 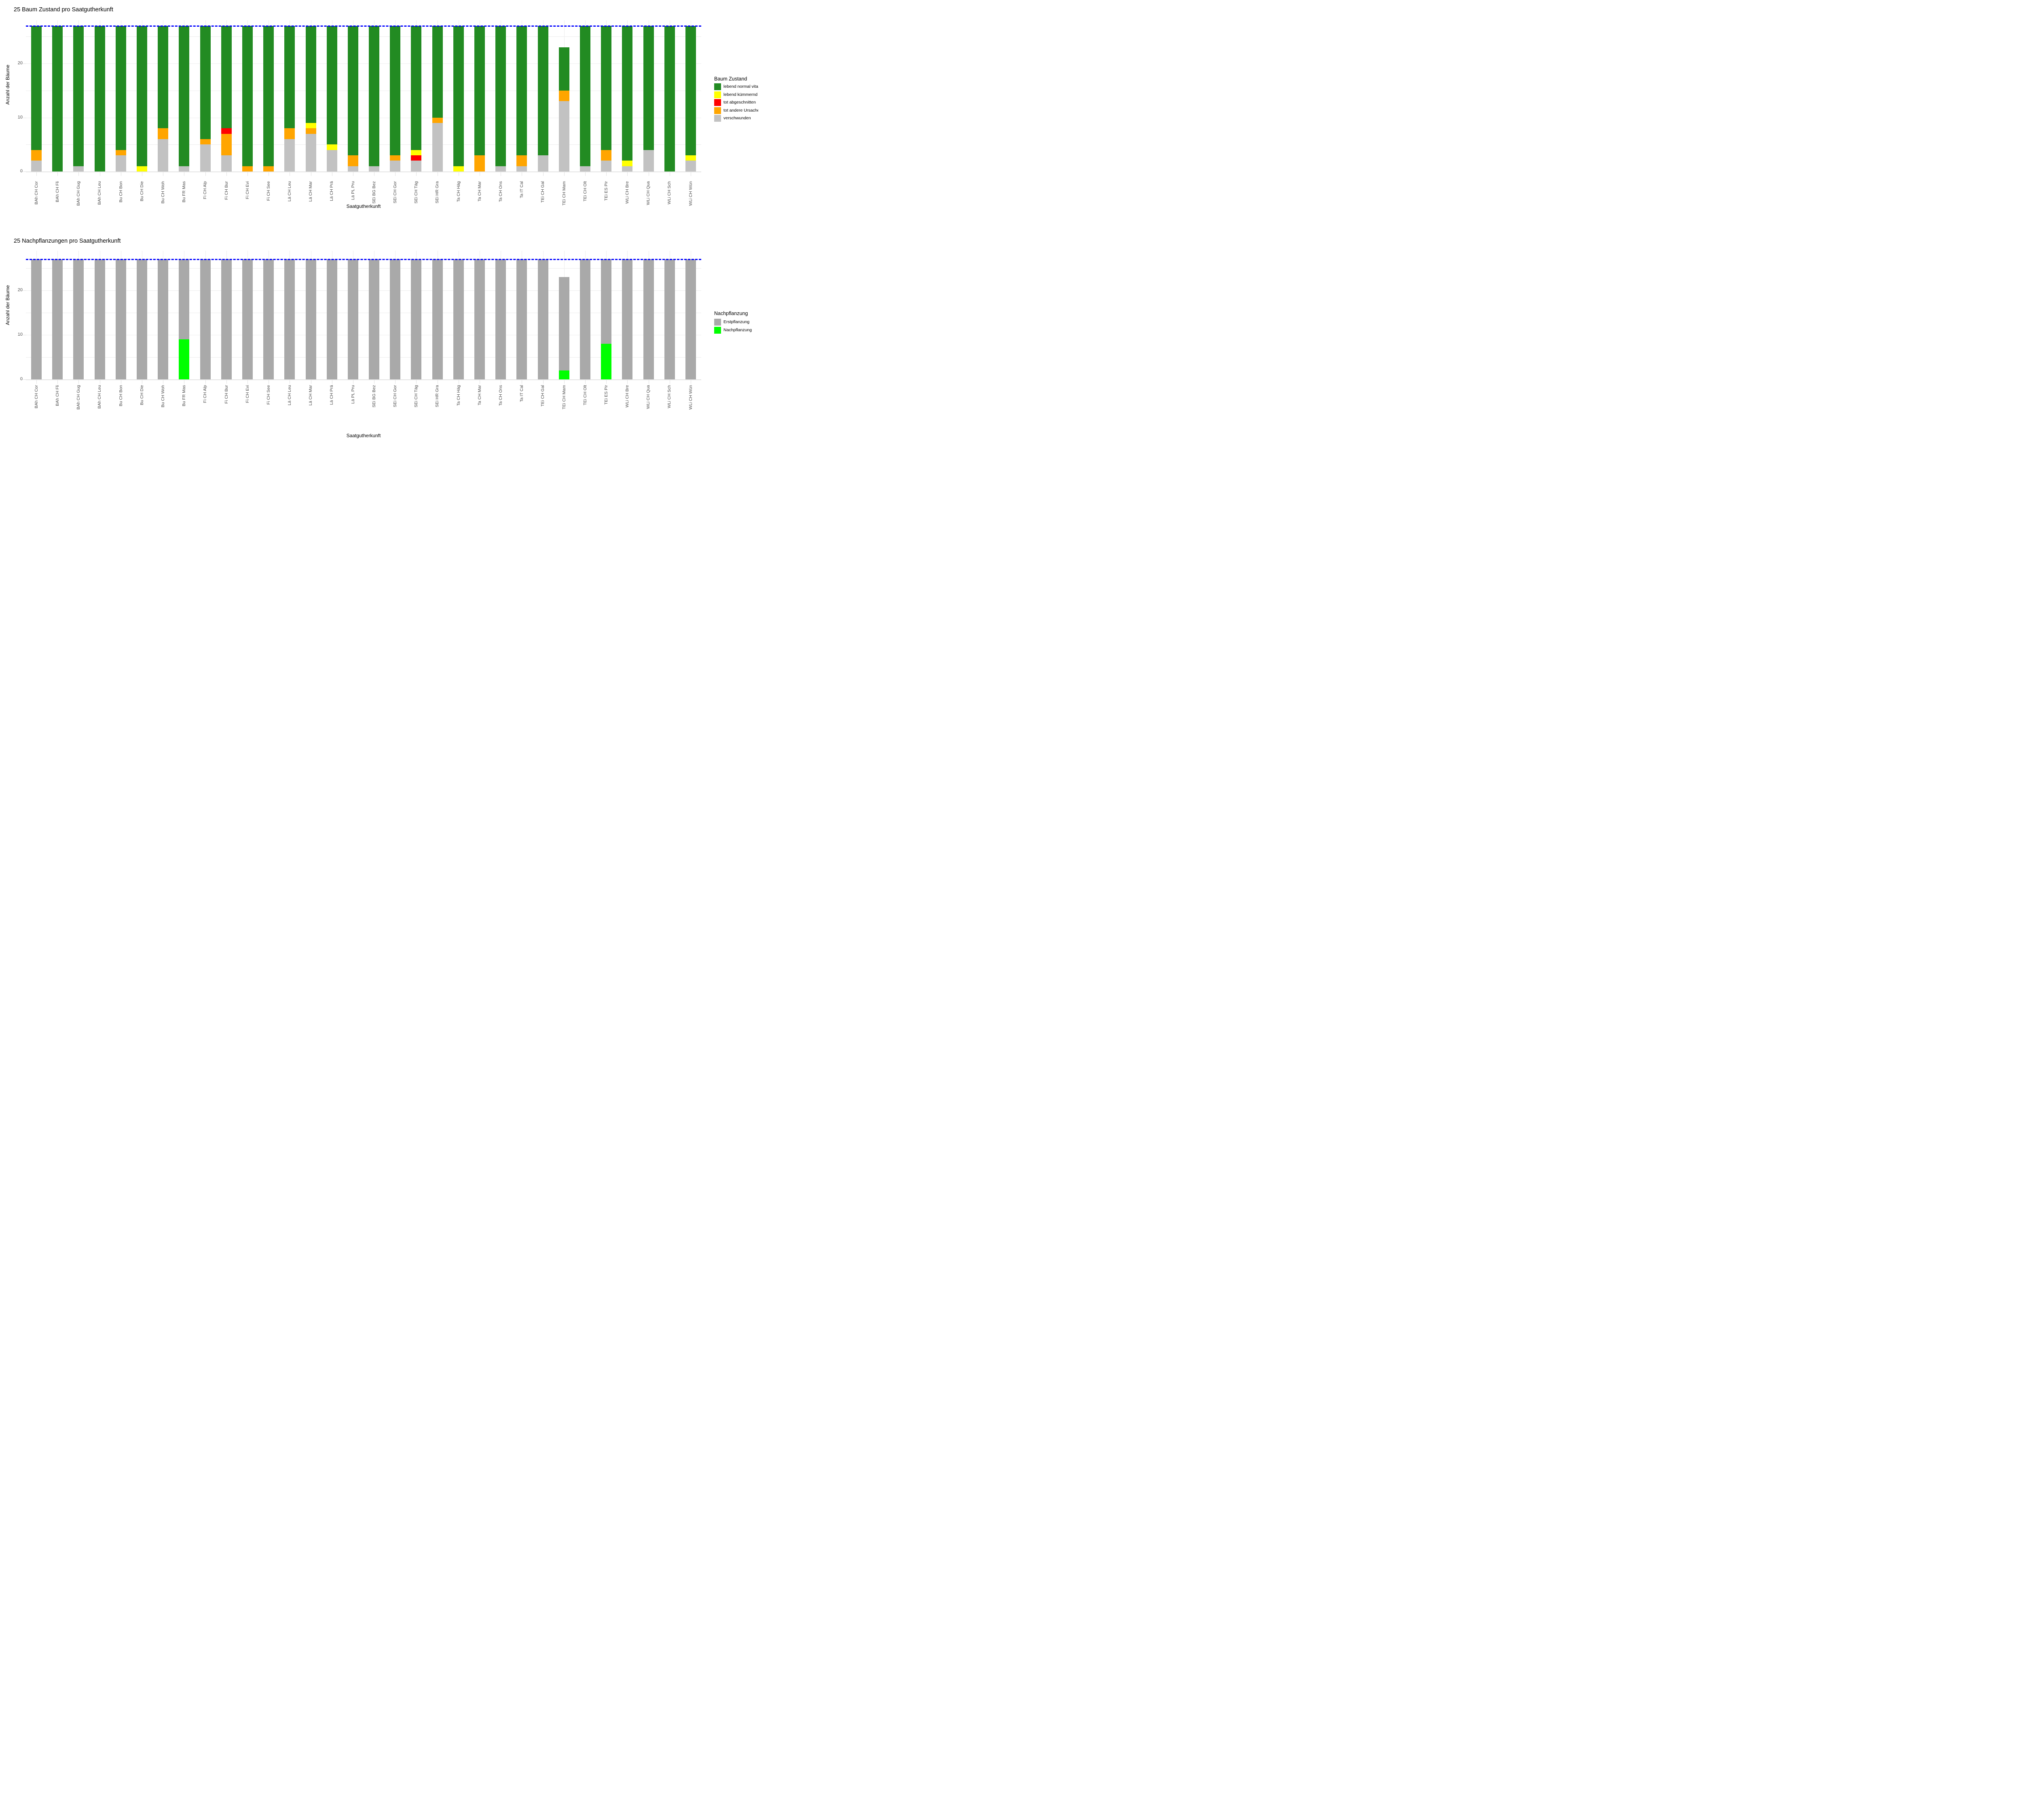 I want to click on x-axis-label-cell: BAh CH Leu, so click(x=99, y=401).